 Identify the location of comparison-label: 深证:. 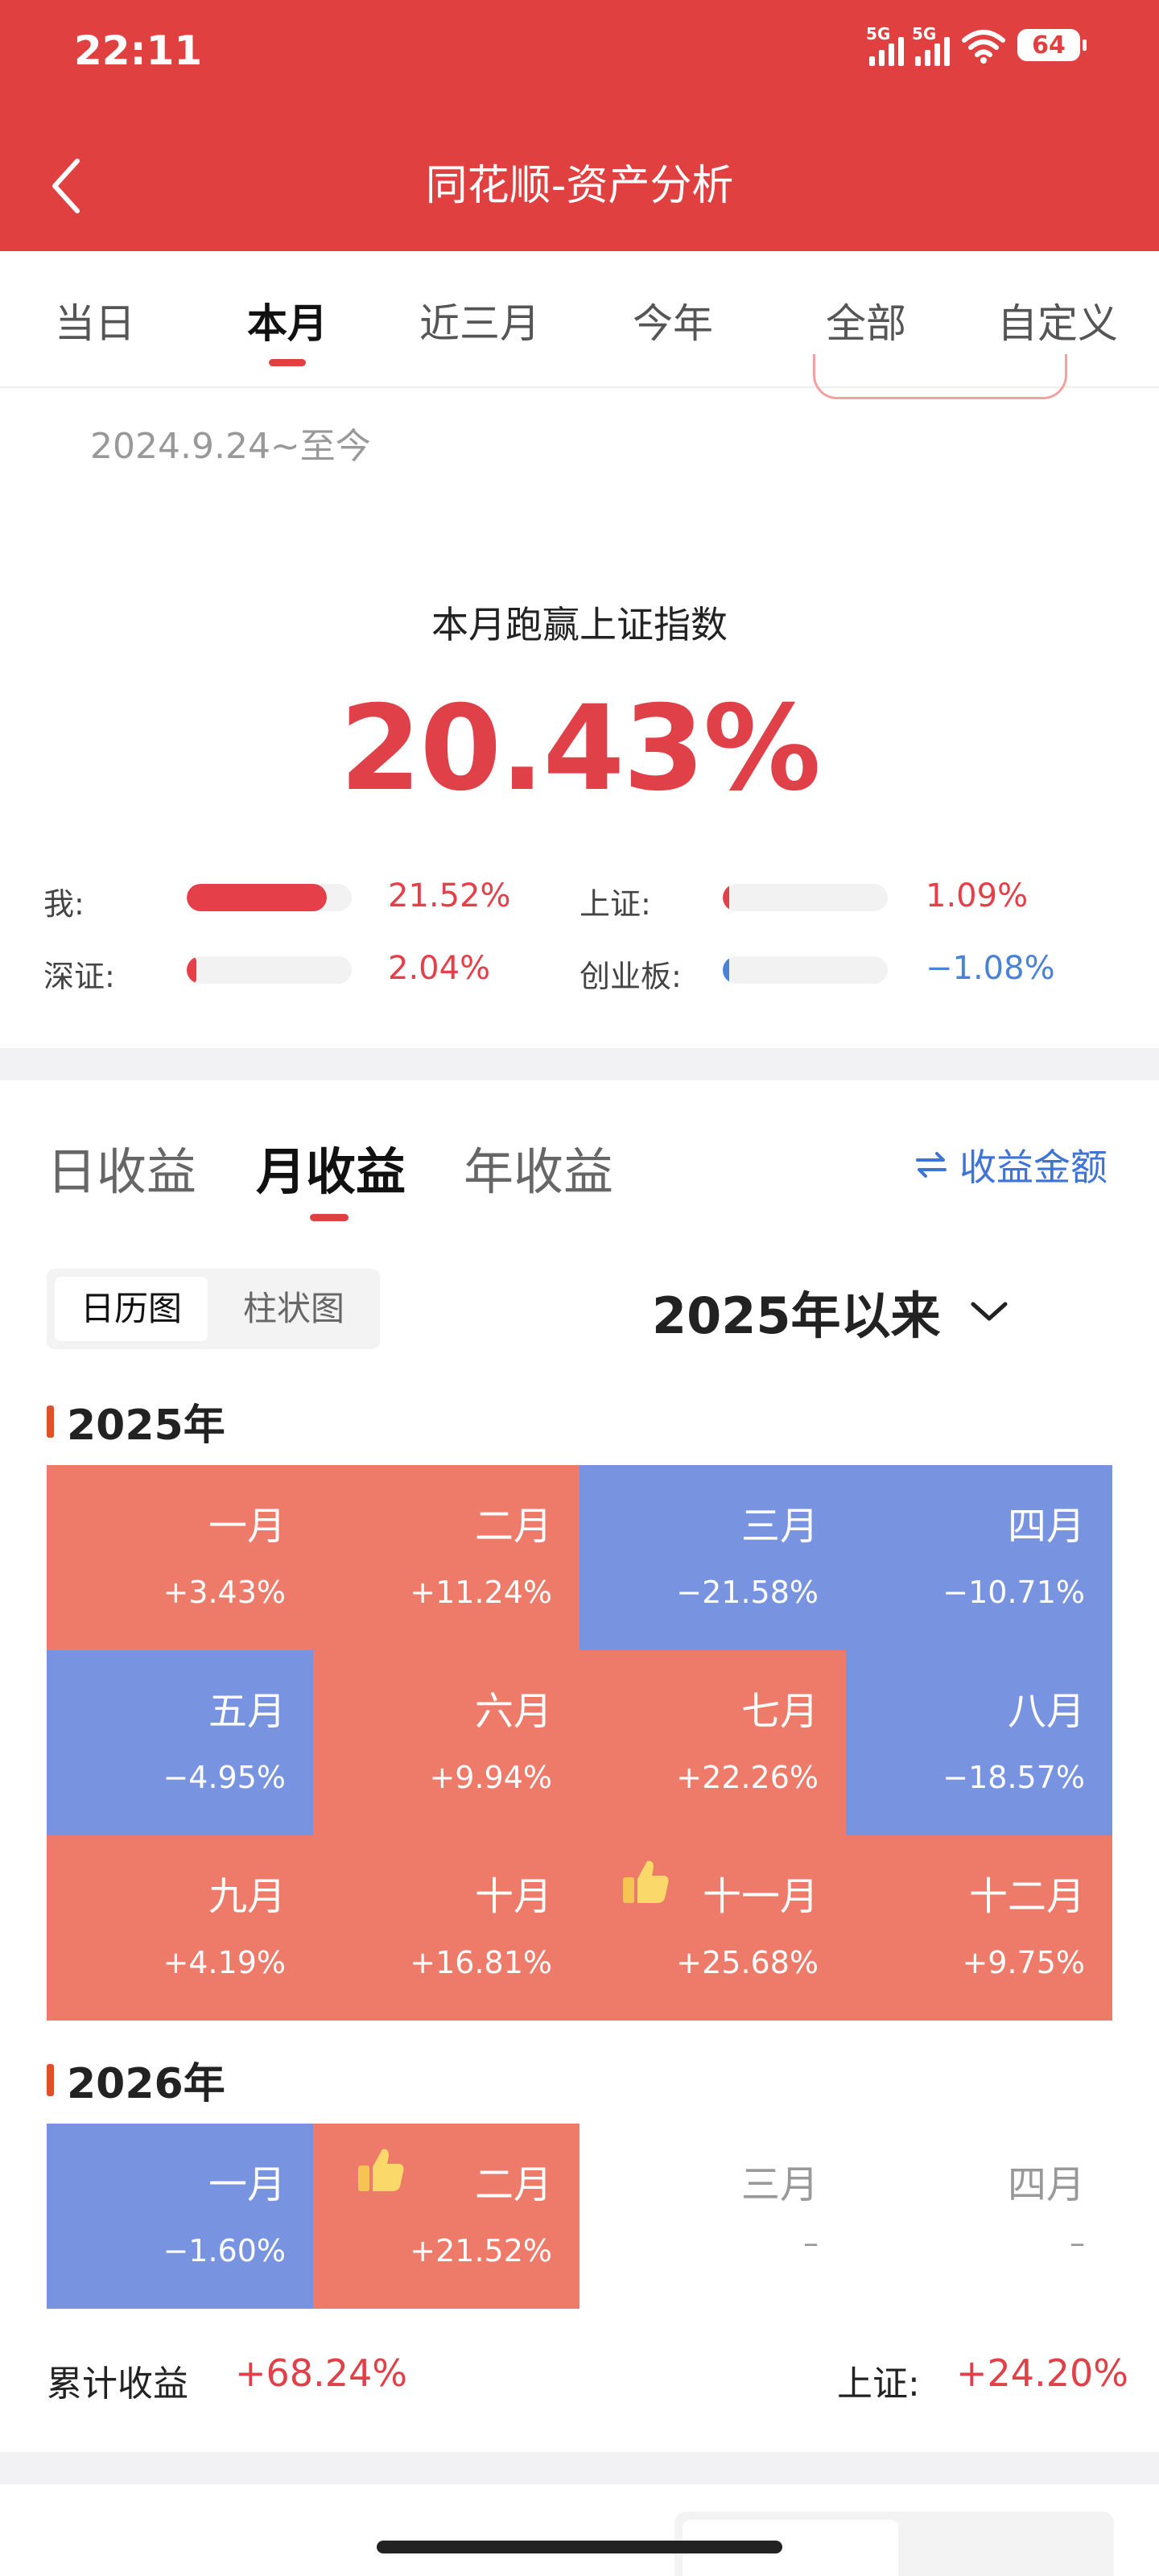
(79, 976).